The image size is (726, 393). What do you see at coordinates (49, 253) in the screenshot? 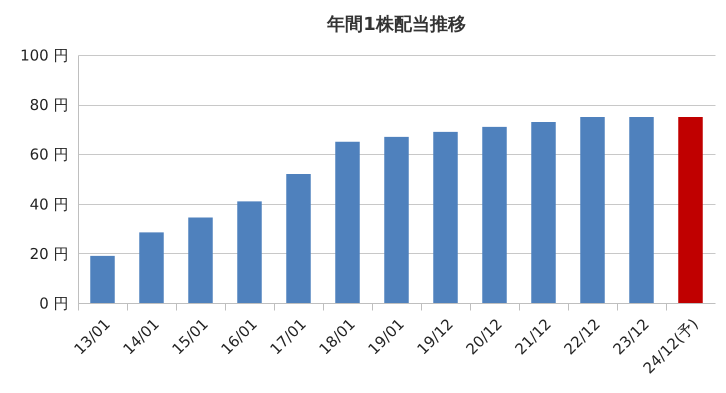
I see `y-tick-label: 20 円` at bounding box center [49, 253].